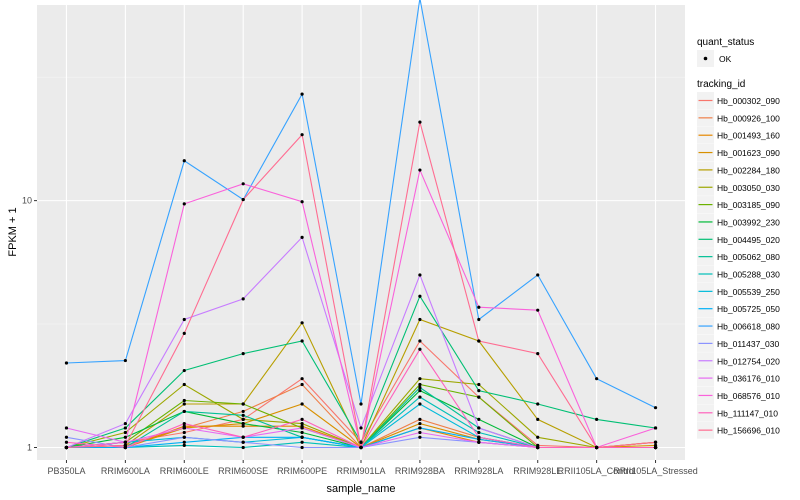 The height and width of the screenshot is (500, 800). I want to click on legend-entry-label: Hb_000926_100, so click(748, 118).